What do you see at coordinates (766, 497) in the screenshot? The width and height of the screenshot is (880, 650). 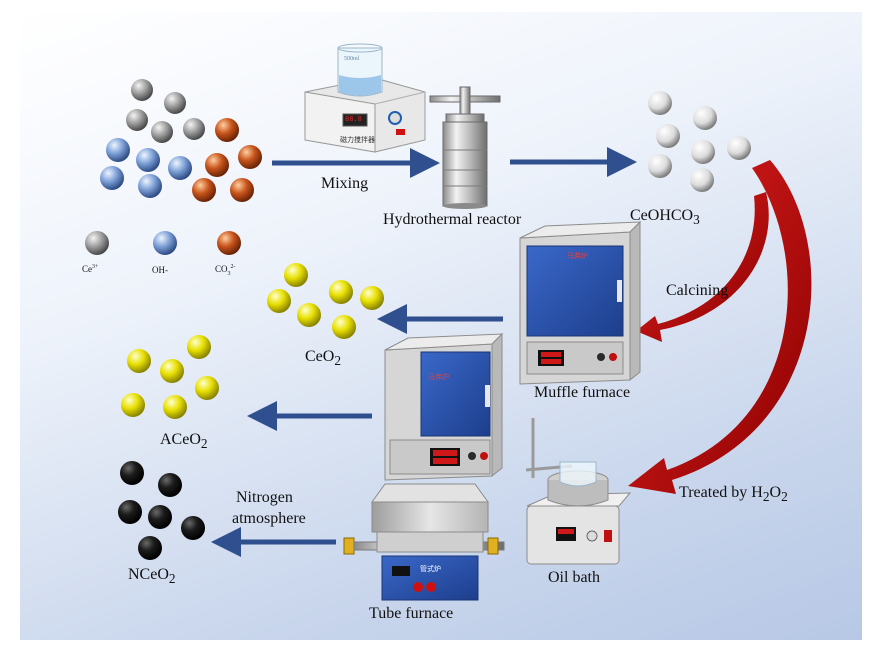 I see `treated-sub-h: 2` at bounding box center [766, 497].